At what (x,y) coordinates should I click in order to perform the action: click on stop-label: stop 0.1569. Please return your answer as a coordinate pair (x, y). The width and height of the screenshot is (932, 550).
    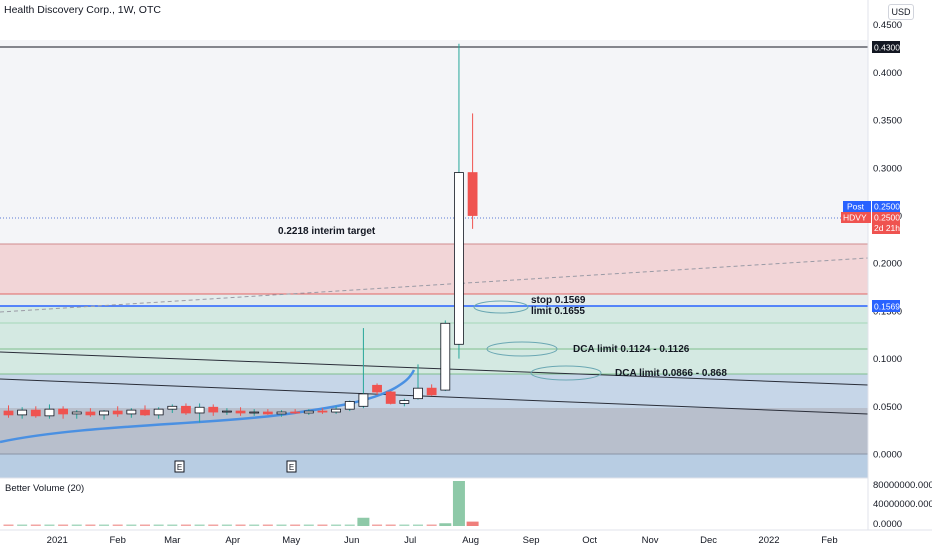
    Looking at the image, I should click on (558, 300).